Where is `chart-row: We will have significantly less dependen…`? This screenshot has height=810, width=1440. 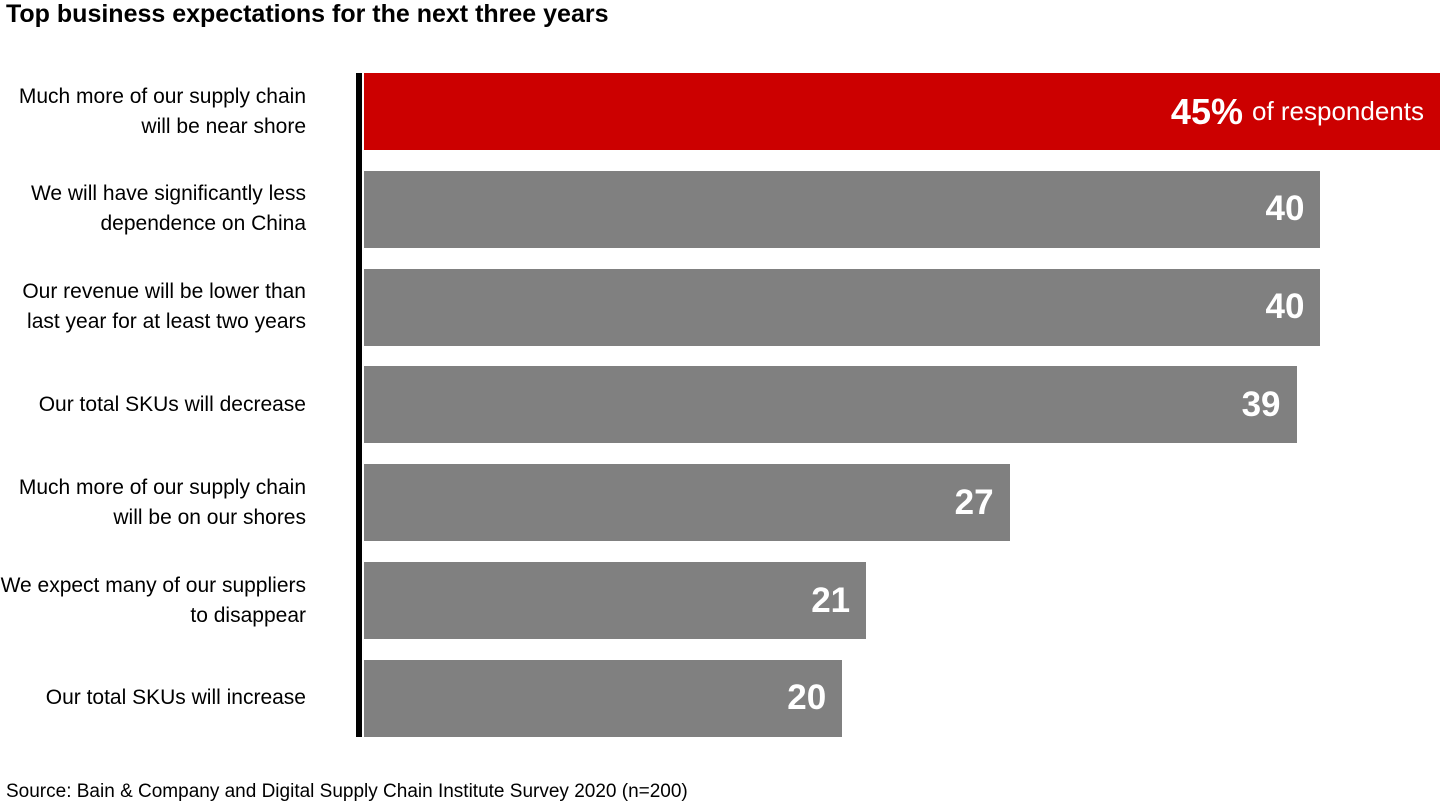 chart-row: We will have significantly less dependen… is located at coordinates (720, 209).